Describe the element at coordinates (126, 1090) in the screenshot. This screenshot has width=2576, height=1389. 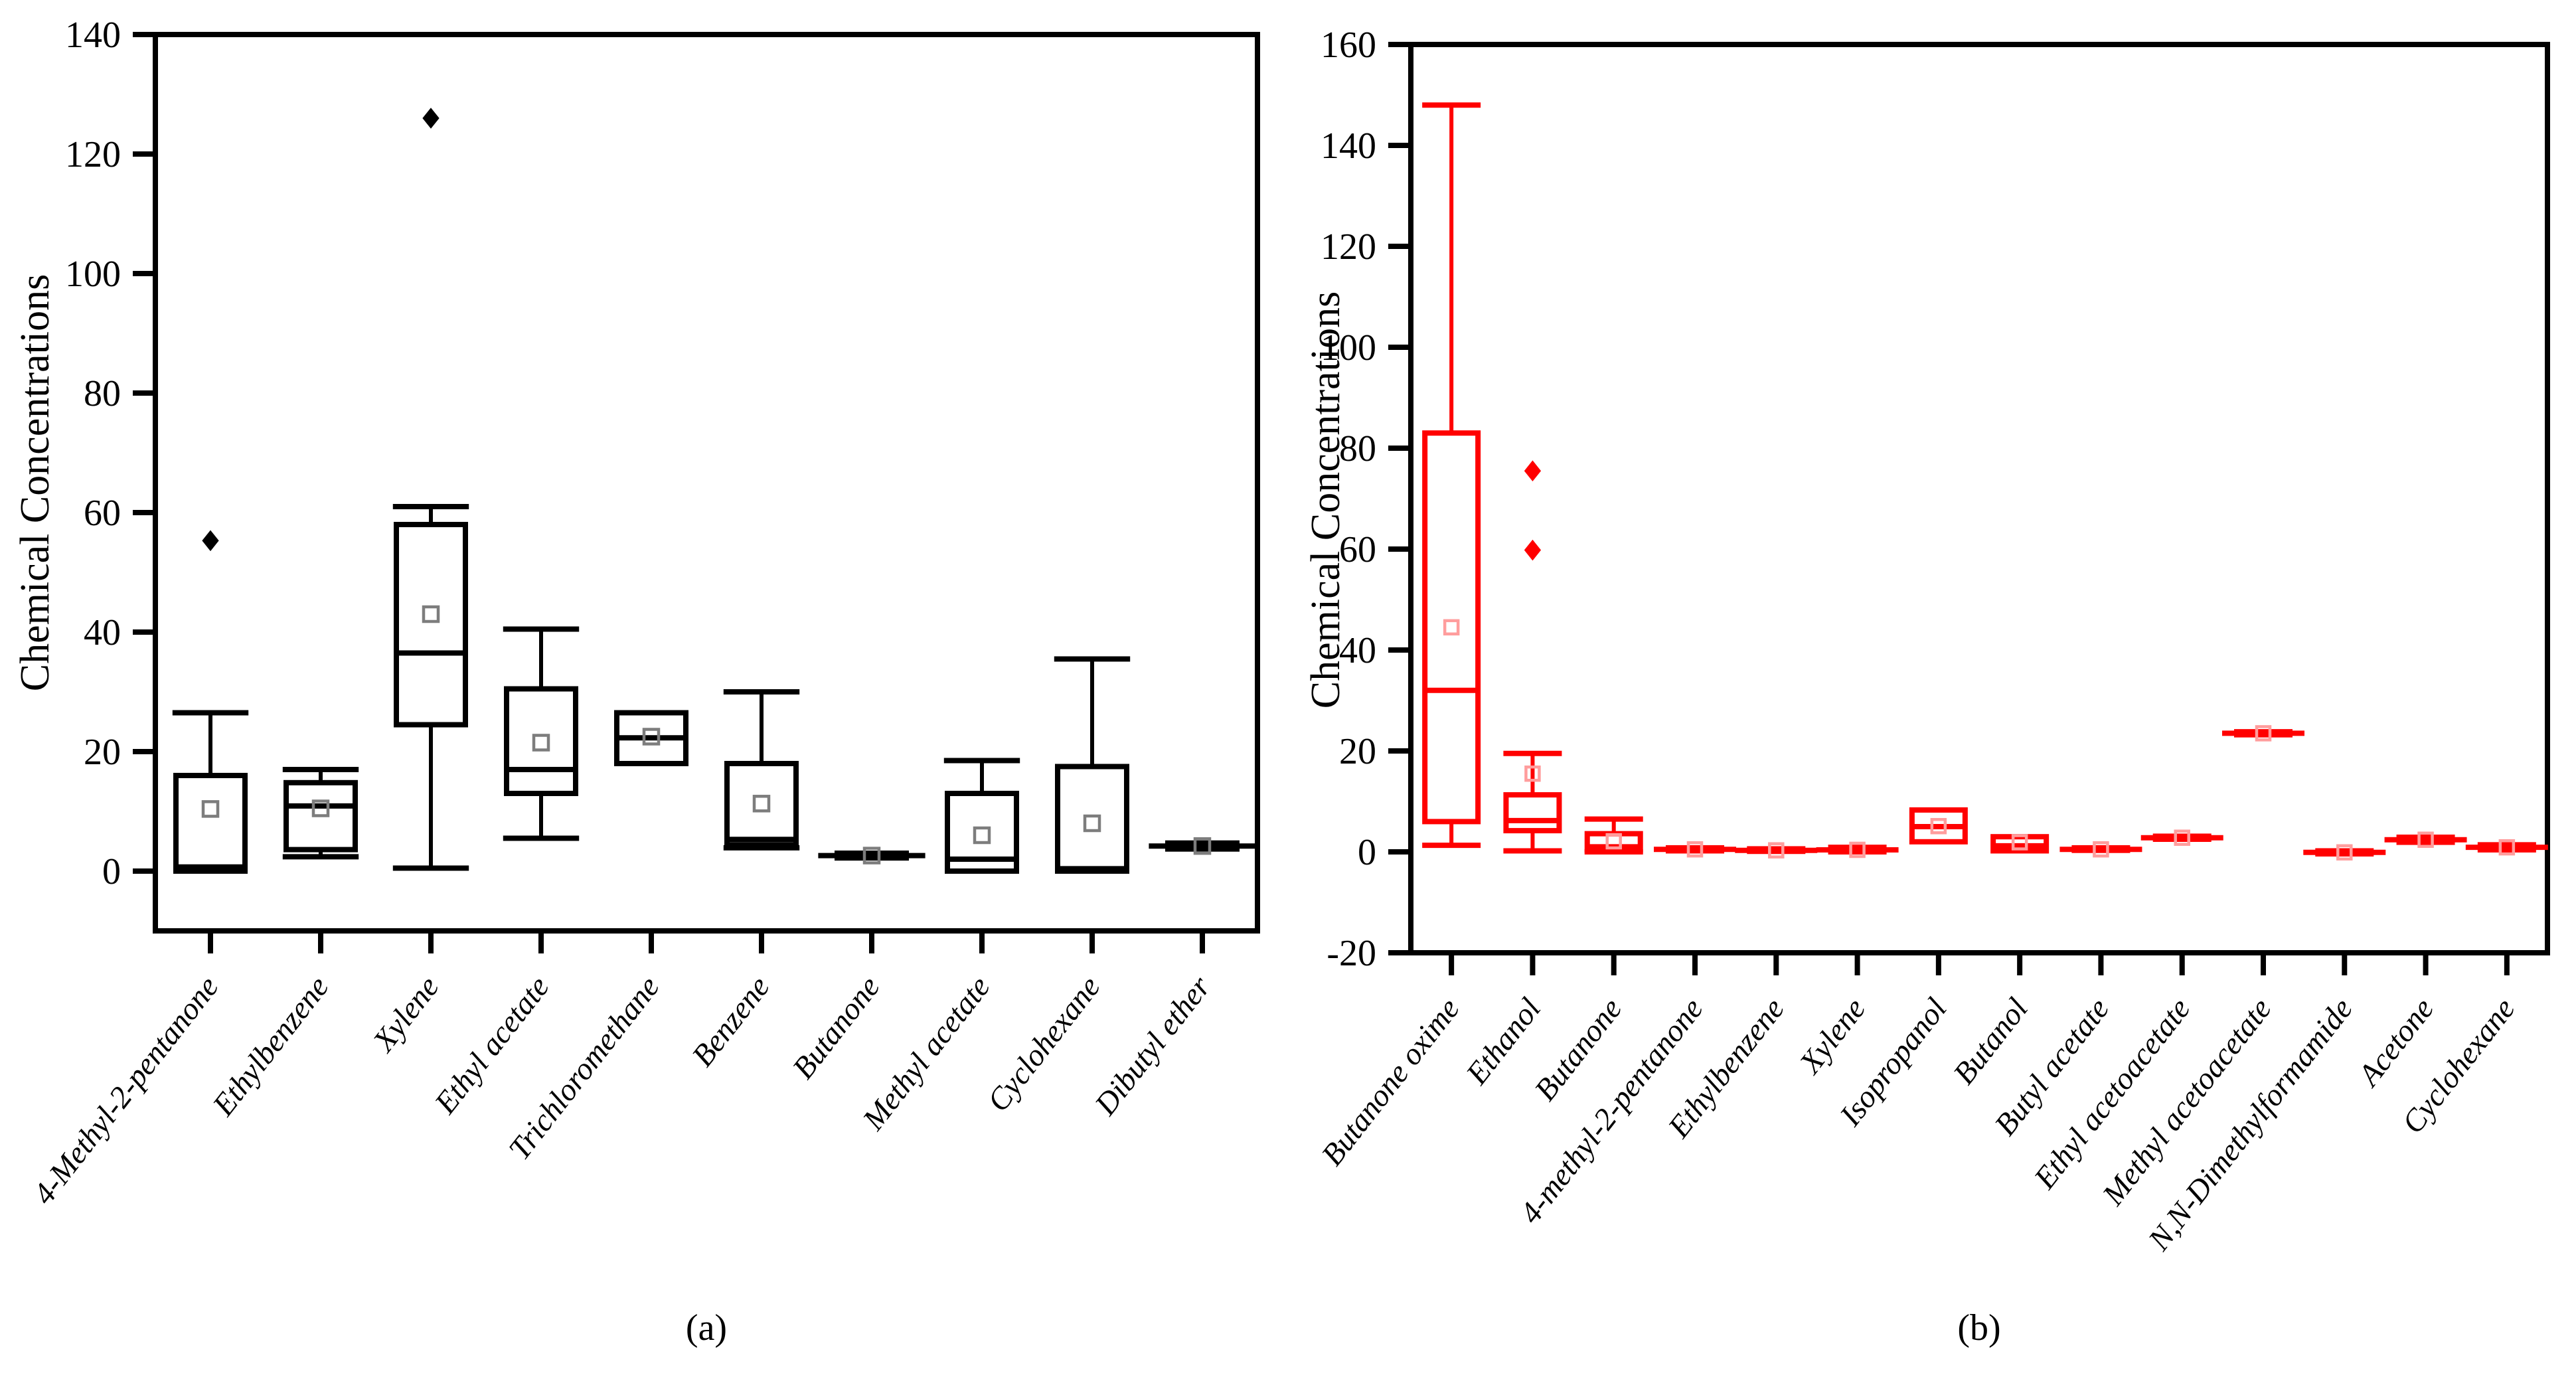
I see `category-label: 4-Methyl-2-pentanone` at that location.